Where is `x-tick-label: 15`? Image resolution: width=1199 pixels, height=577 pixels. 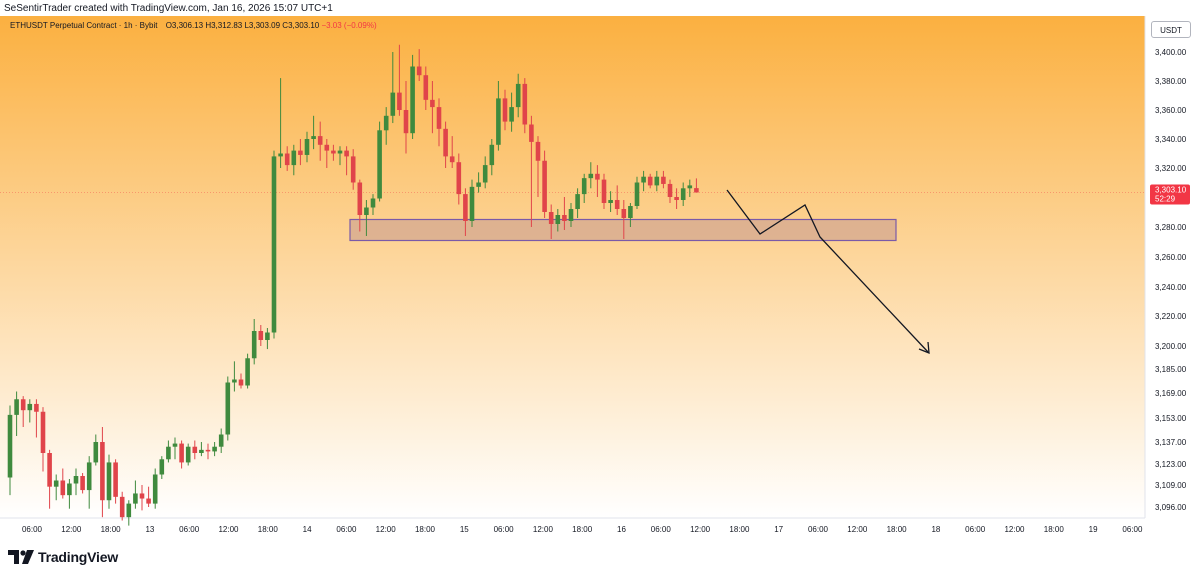 x-tick-label: 15 is located at coordinates (464, 529).